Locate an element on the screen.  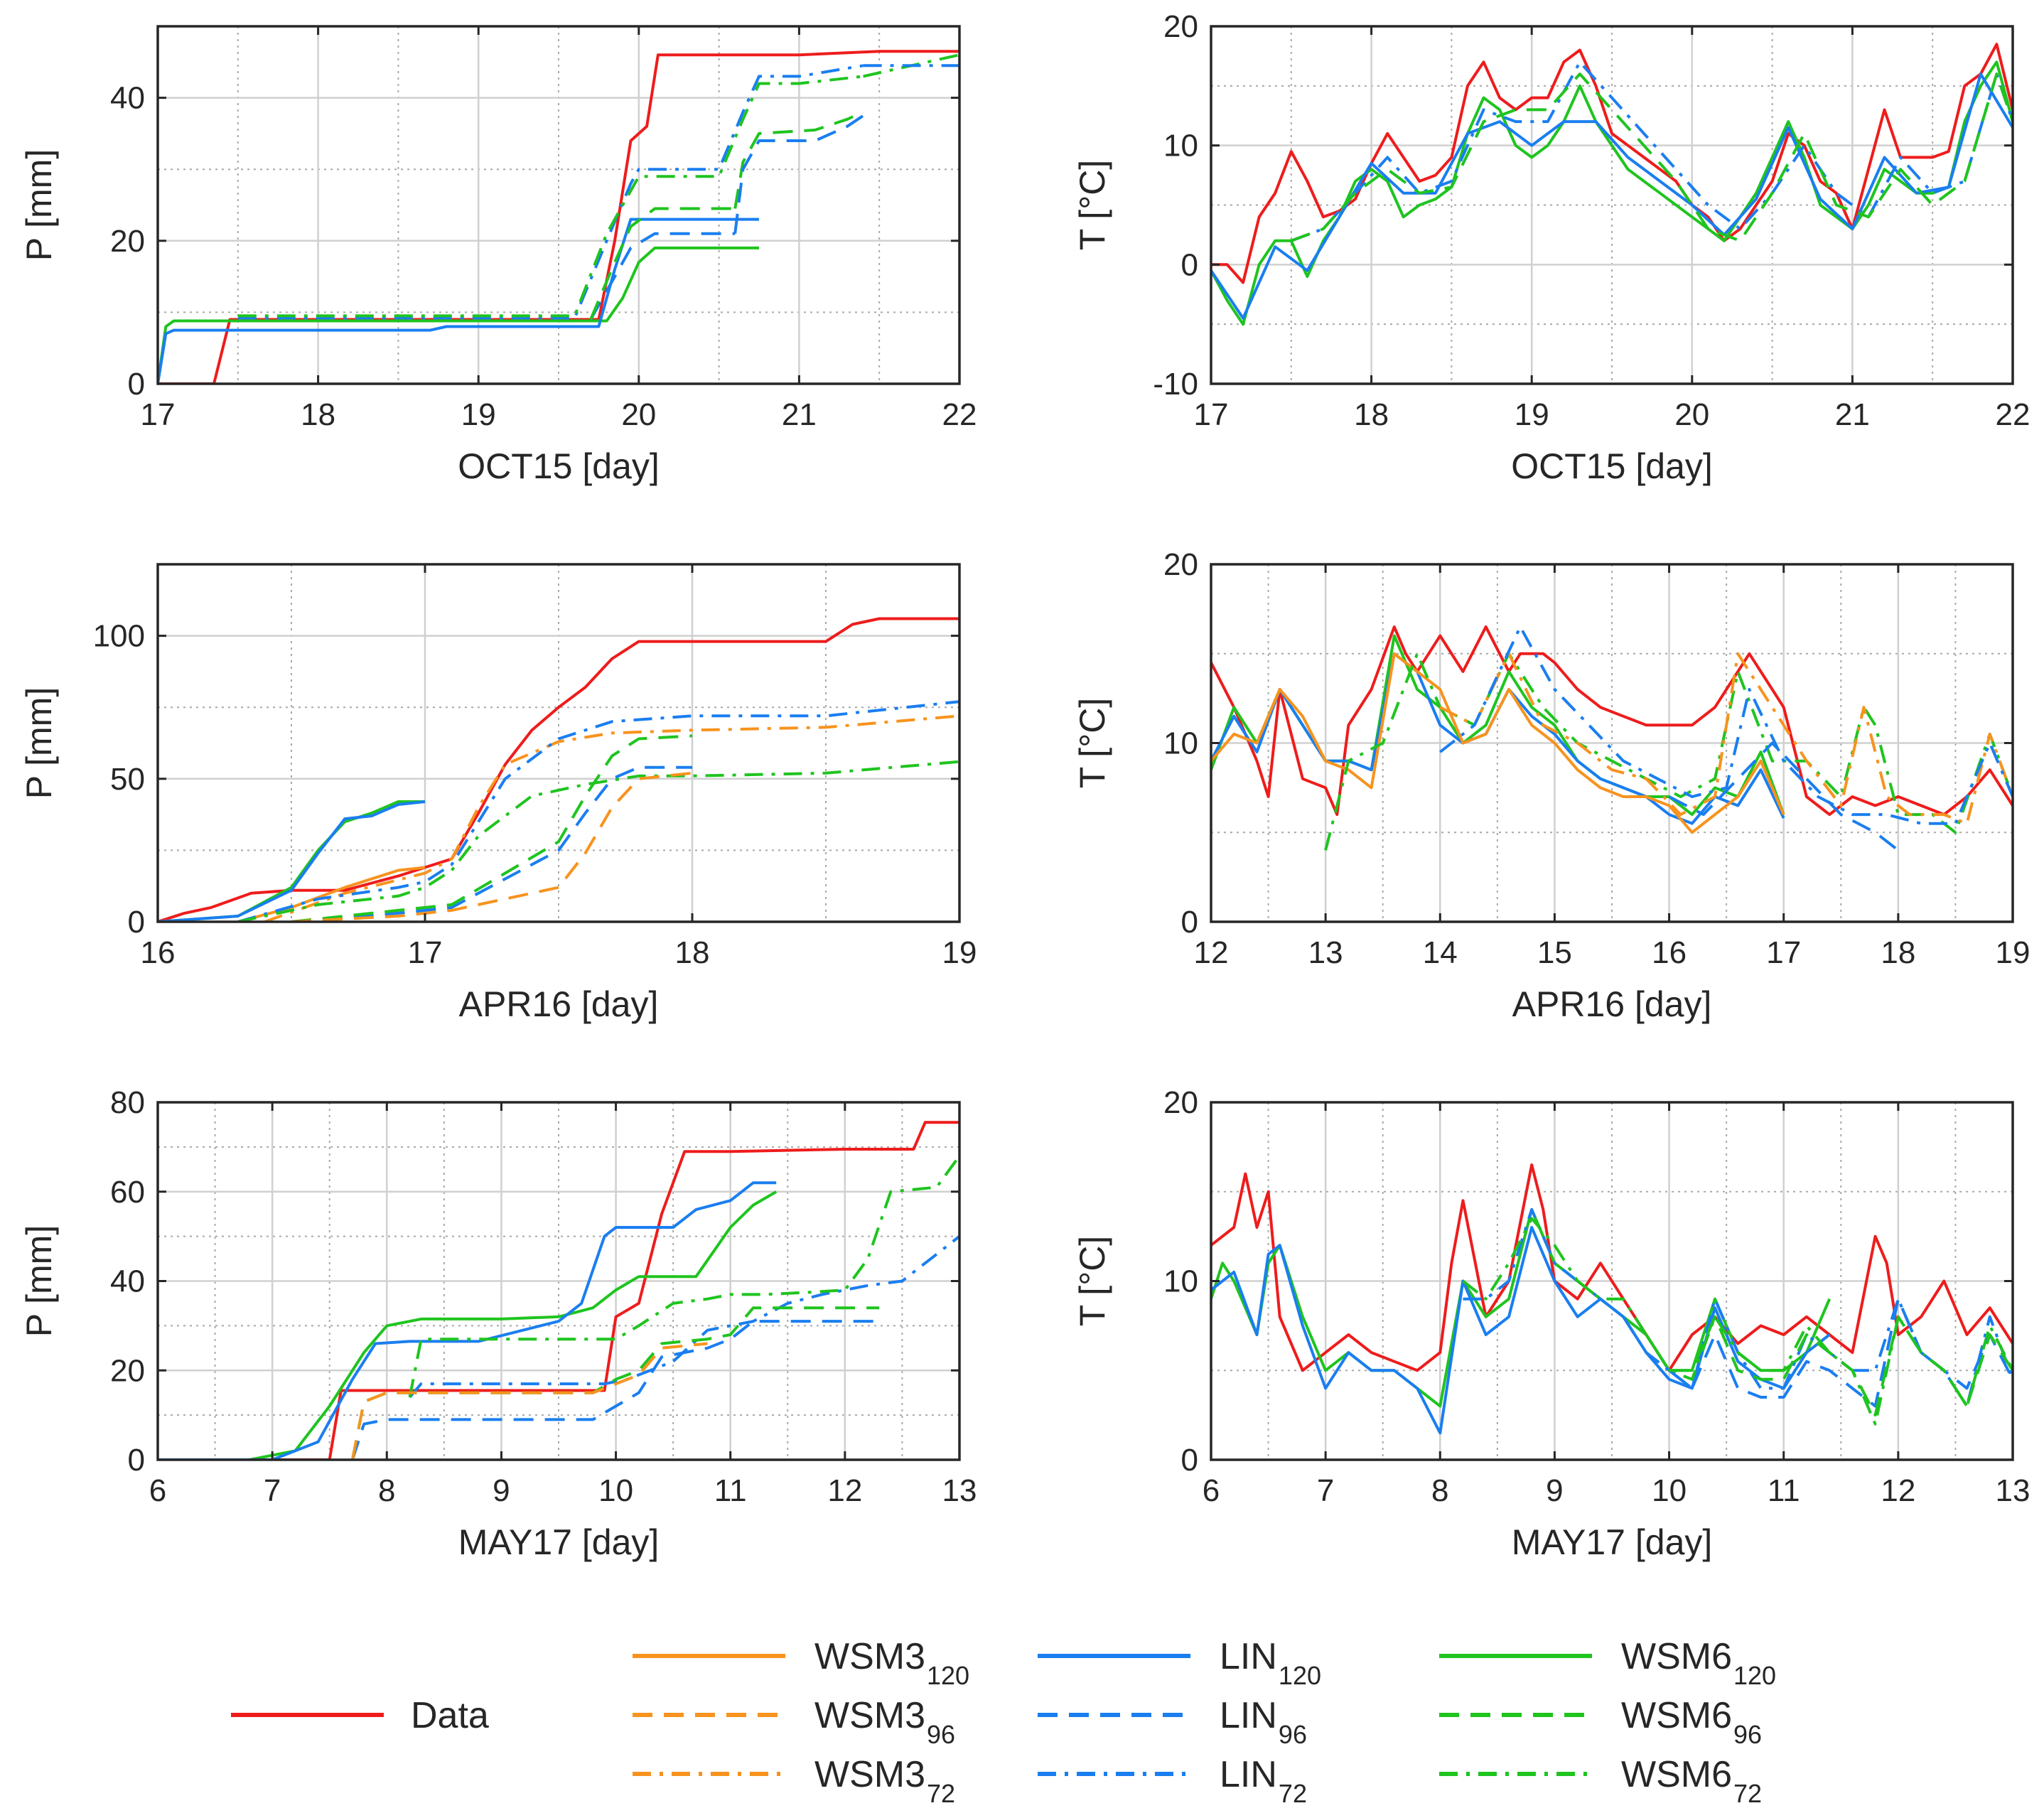
legend-label-lin-120: LIN is located at coordinates (1248, 1656).